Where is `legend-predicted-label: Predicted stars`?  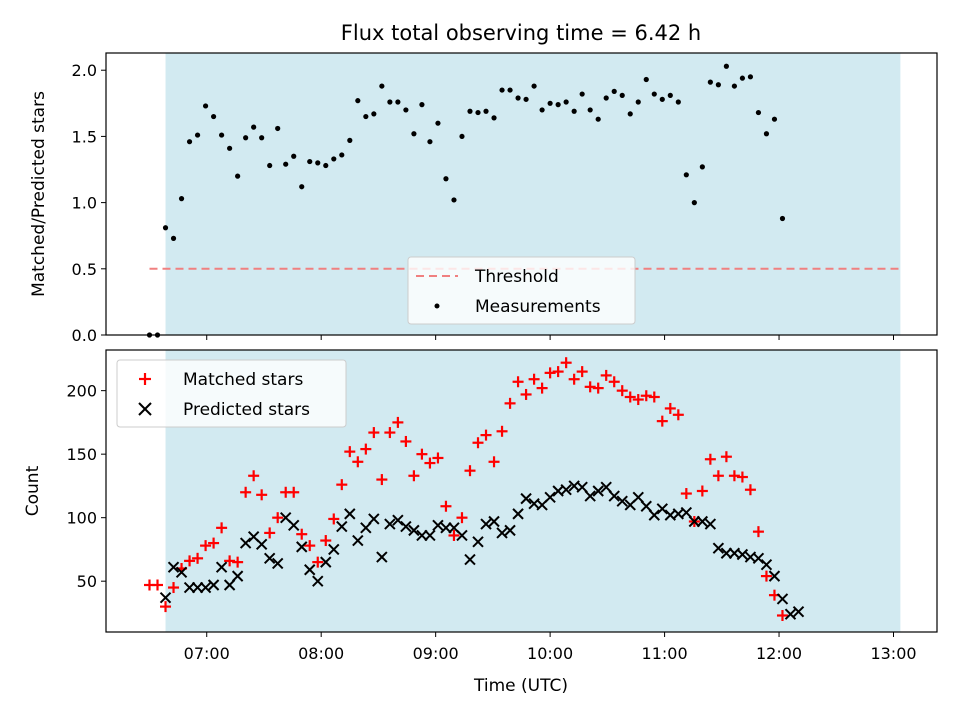 legend-predicted-label: Predicted stars is located at coordinates (246, 410).